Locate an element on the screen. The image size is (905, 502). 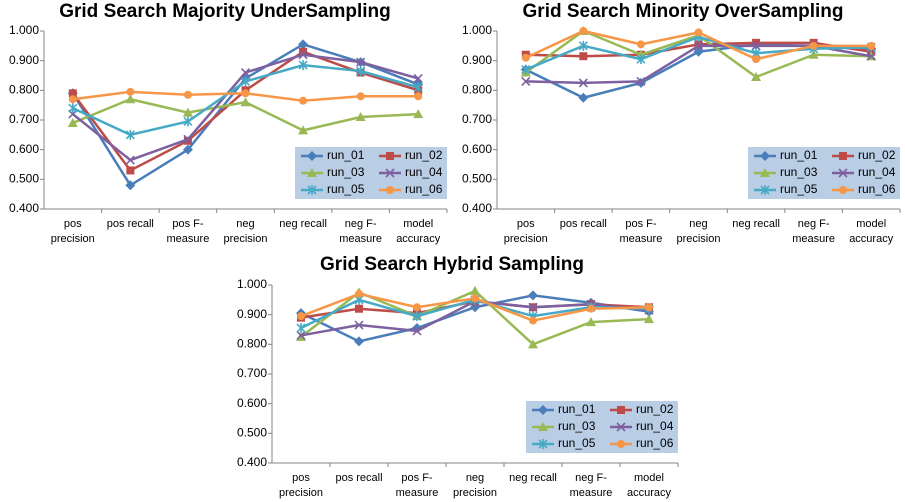
x-tick-label: model accuracy is located at coordinates (871, 231).